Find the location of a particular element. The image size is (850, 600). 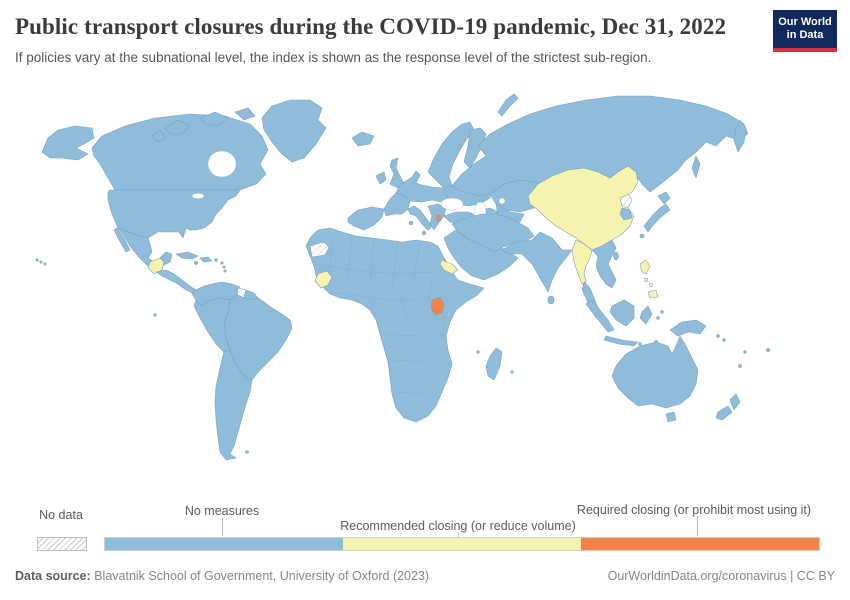

country-java is located at coordinates (621, 341).